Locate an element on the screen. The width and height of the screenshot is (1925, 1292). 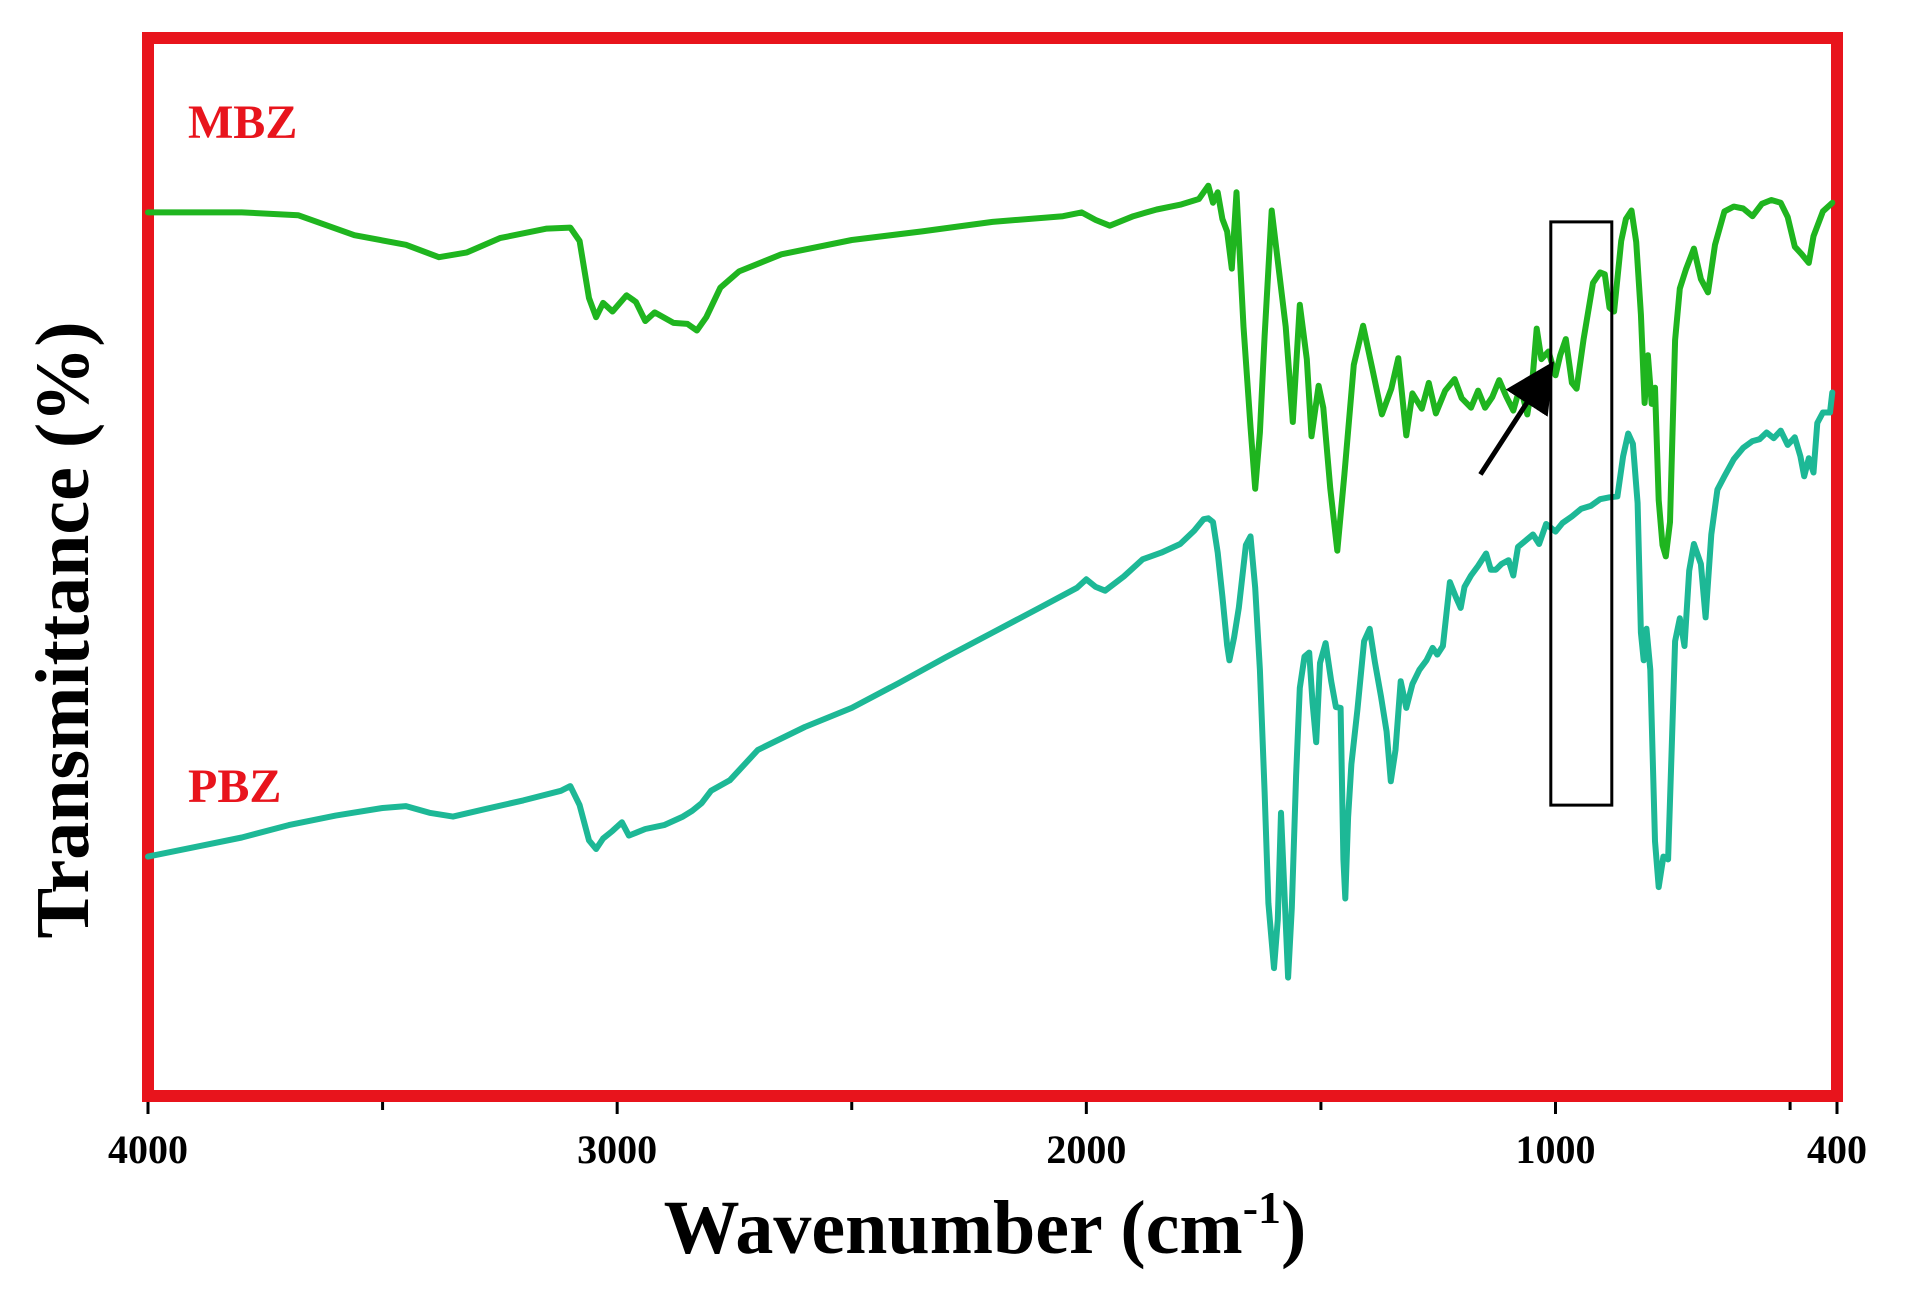
x-axis-title: Wavenumber (cm-1) is located at coordinates (985, 1226).